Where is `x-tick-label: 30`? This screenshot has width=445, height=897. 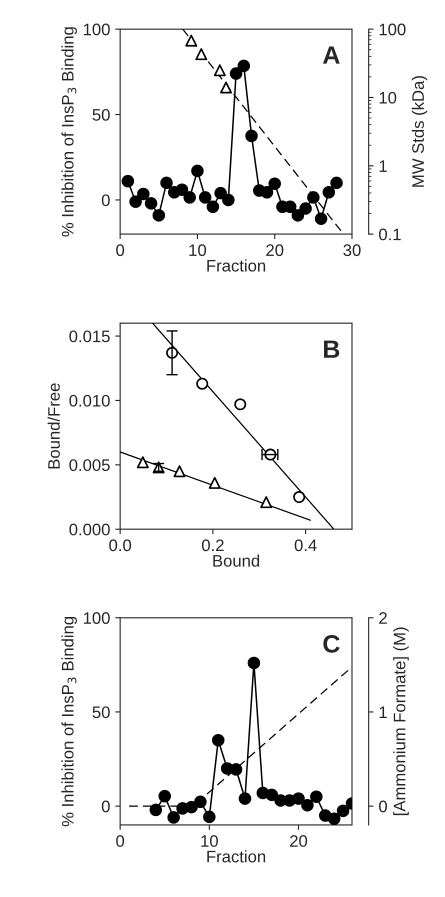 x-tick-label: 30 is located at coordinates (352, 250).